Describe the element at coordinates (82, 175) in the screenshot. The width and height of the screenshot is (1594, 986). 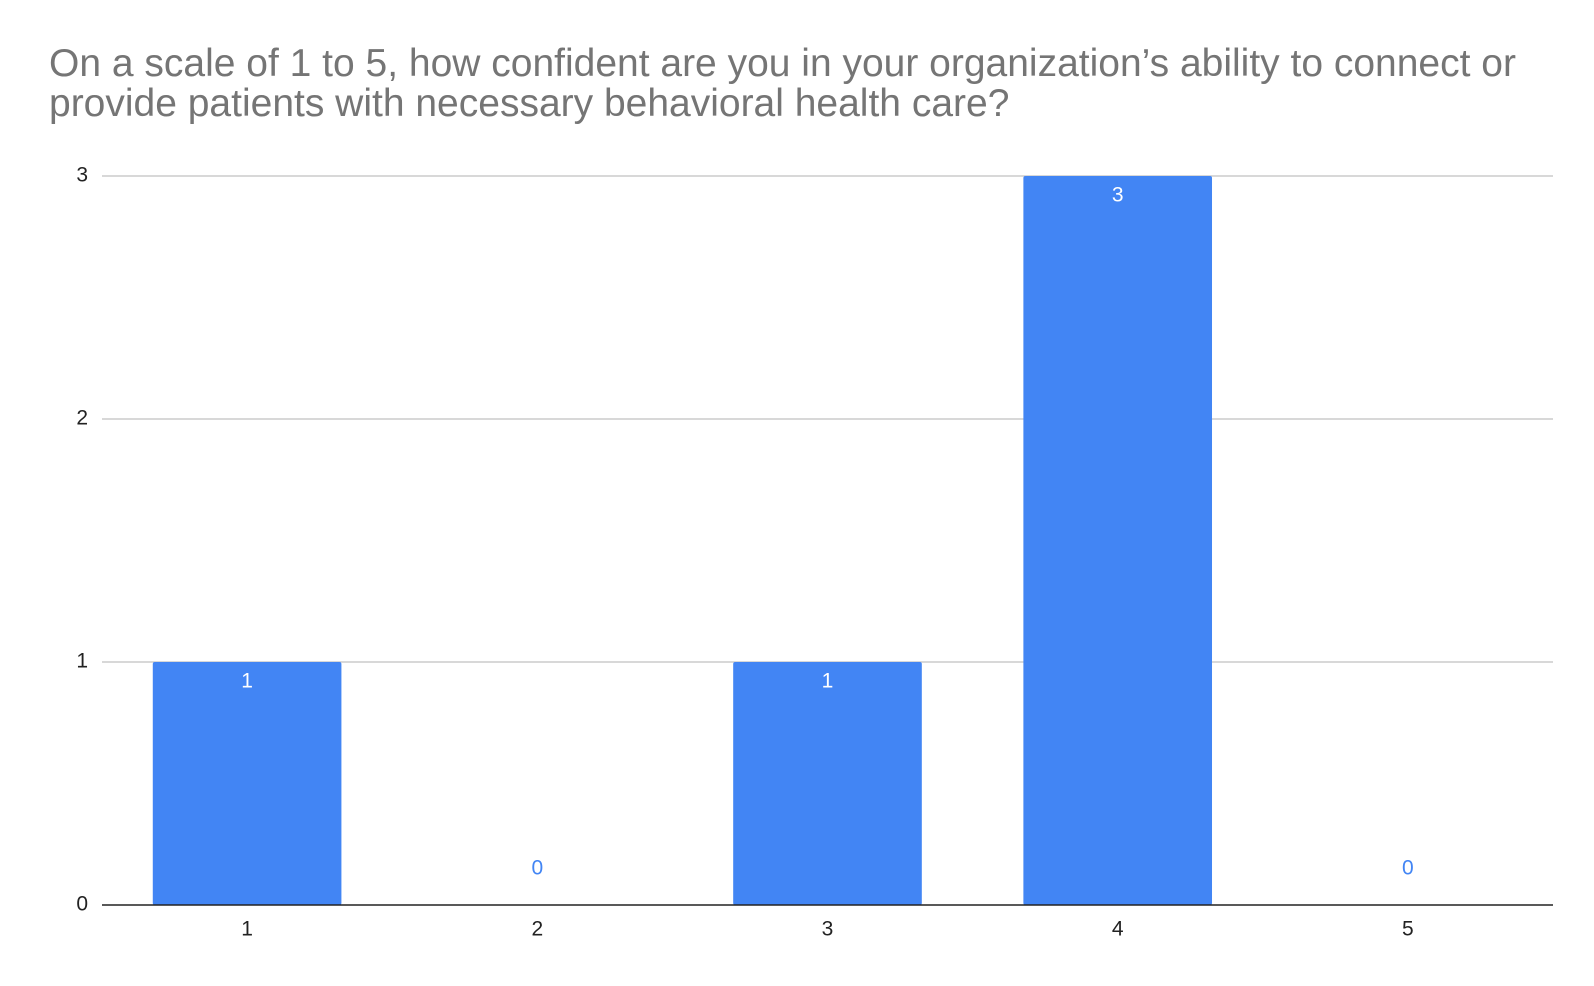
I see `y-tick-label: 3` at that location.